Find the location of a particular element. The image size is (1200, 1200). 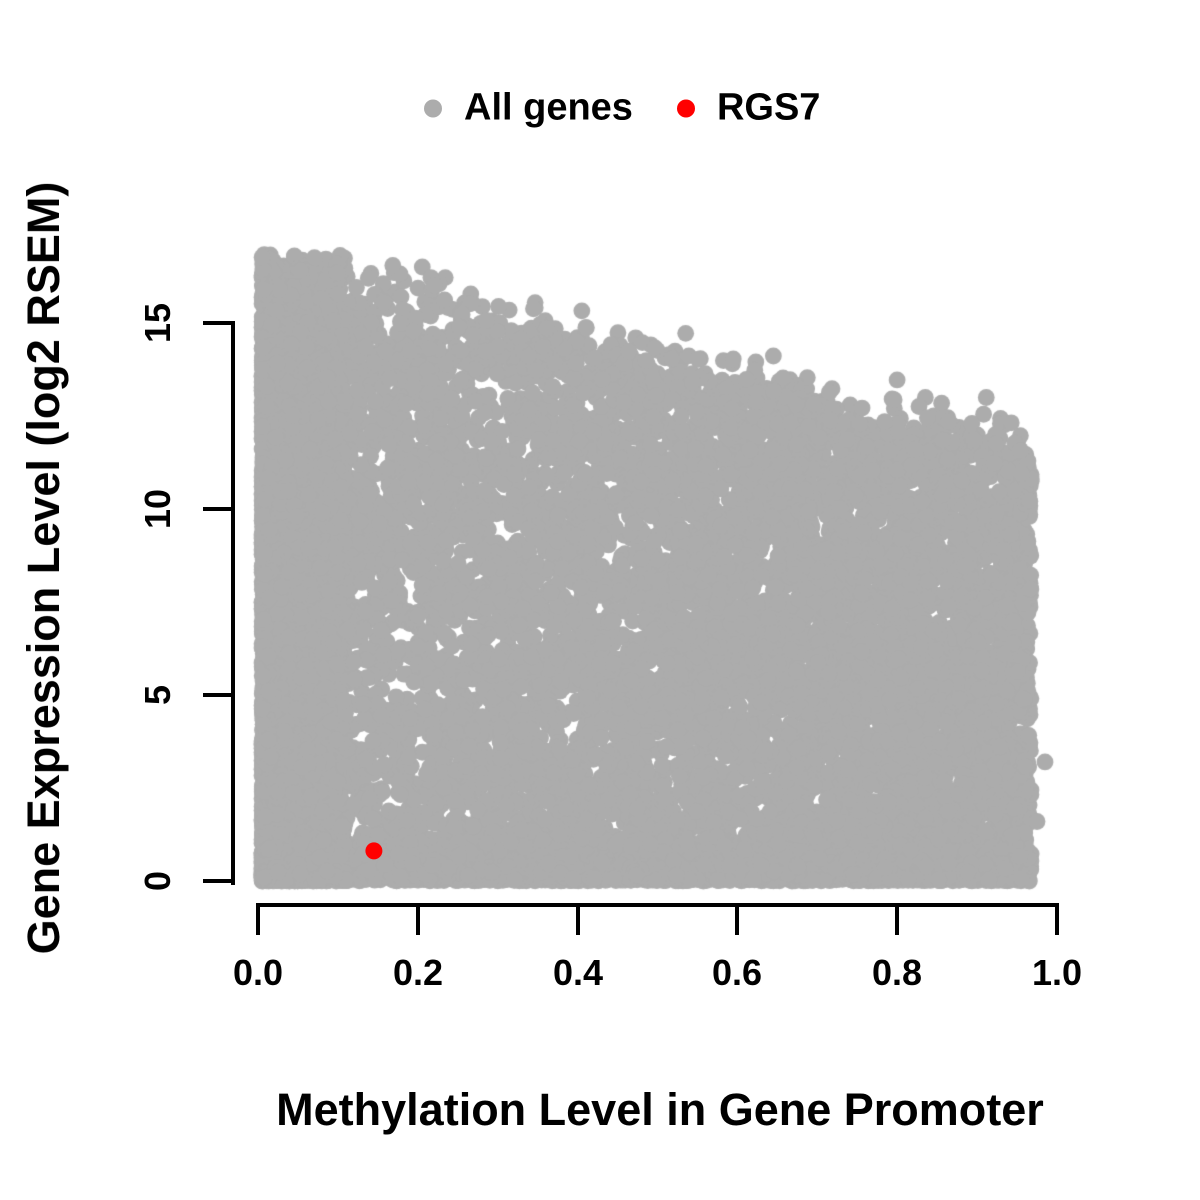

x-axis-tick-label: 0.0 is located at coordinates (258, 972).